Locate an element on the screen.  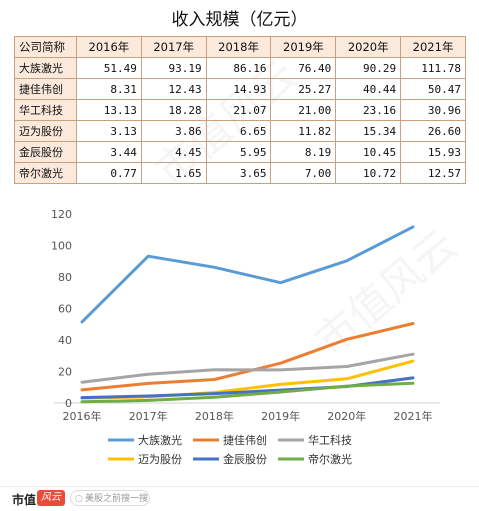
table-cell: 5.95 is located at coordinates (238, 152).